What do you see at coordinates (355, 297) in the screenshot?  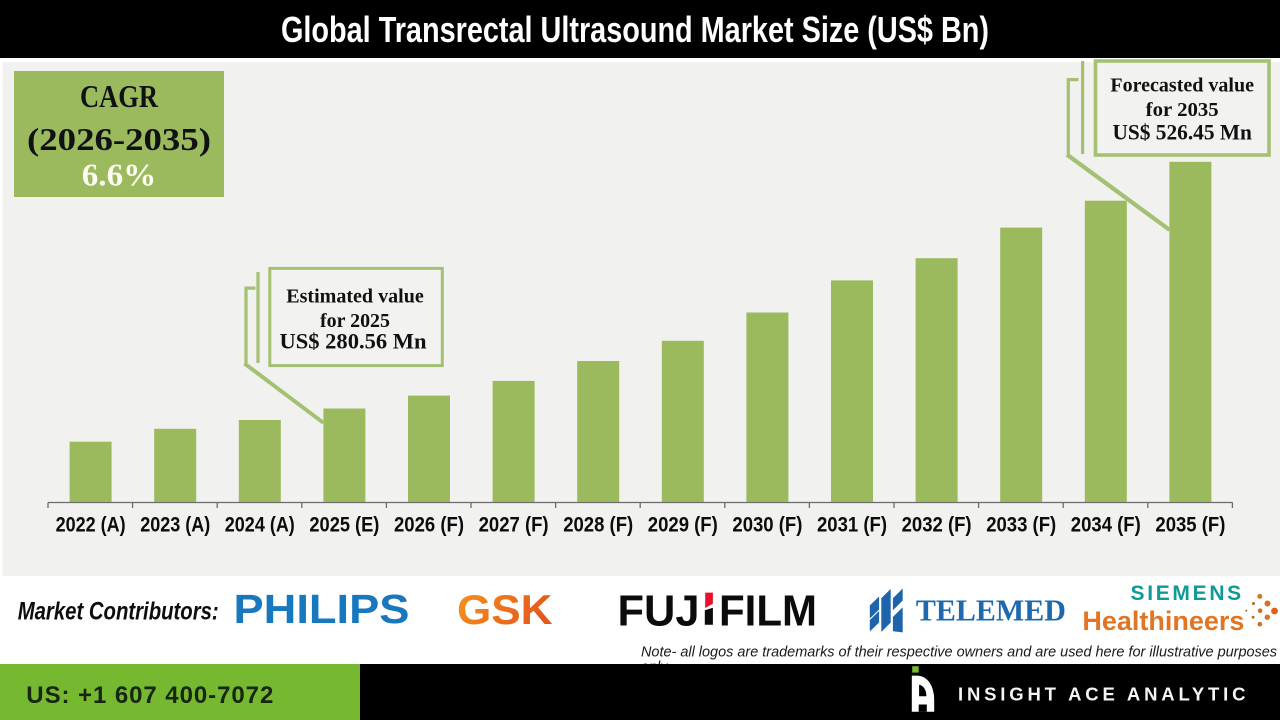 I see `svg-text: Estimated value` at bounding box center [355, 297].